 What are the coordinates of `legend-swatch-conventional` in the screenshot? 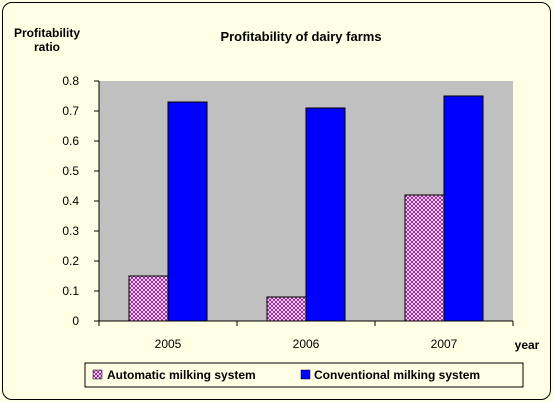 It's located at (305, 374).